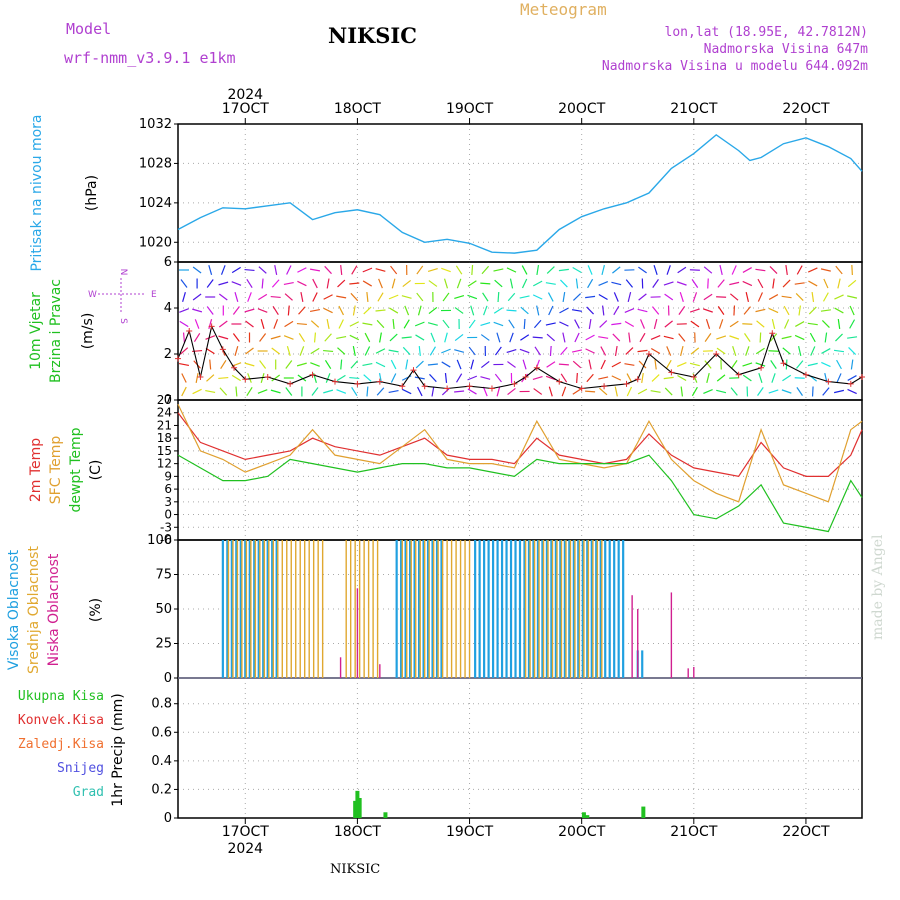 The width and height of the screenshot is (900, 900). What do you see at coordinates (643, 812) in the screenshot?
I see `precip-bar` at bounding box center [643, 812].